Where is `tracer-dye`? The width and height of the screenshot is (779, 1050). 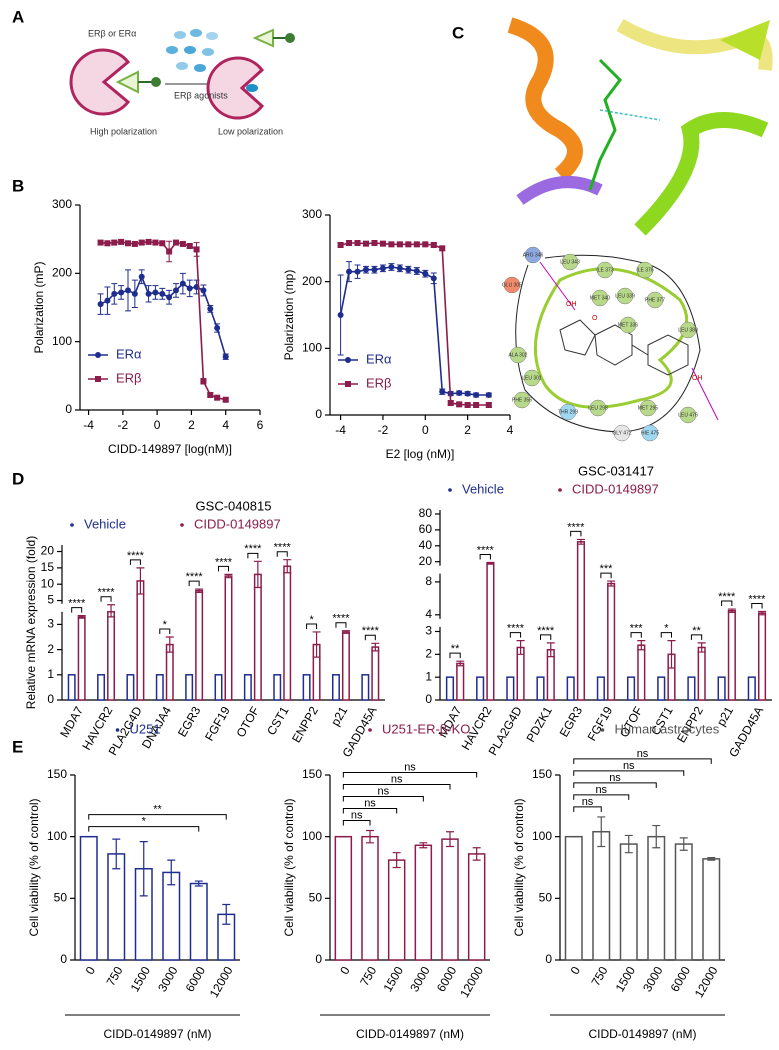 tracer-dye is located at coordinates (156, 82).